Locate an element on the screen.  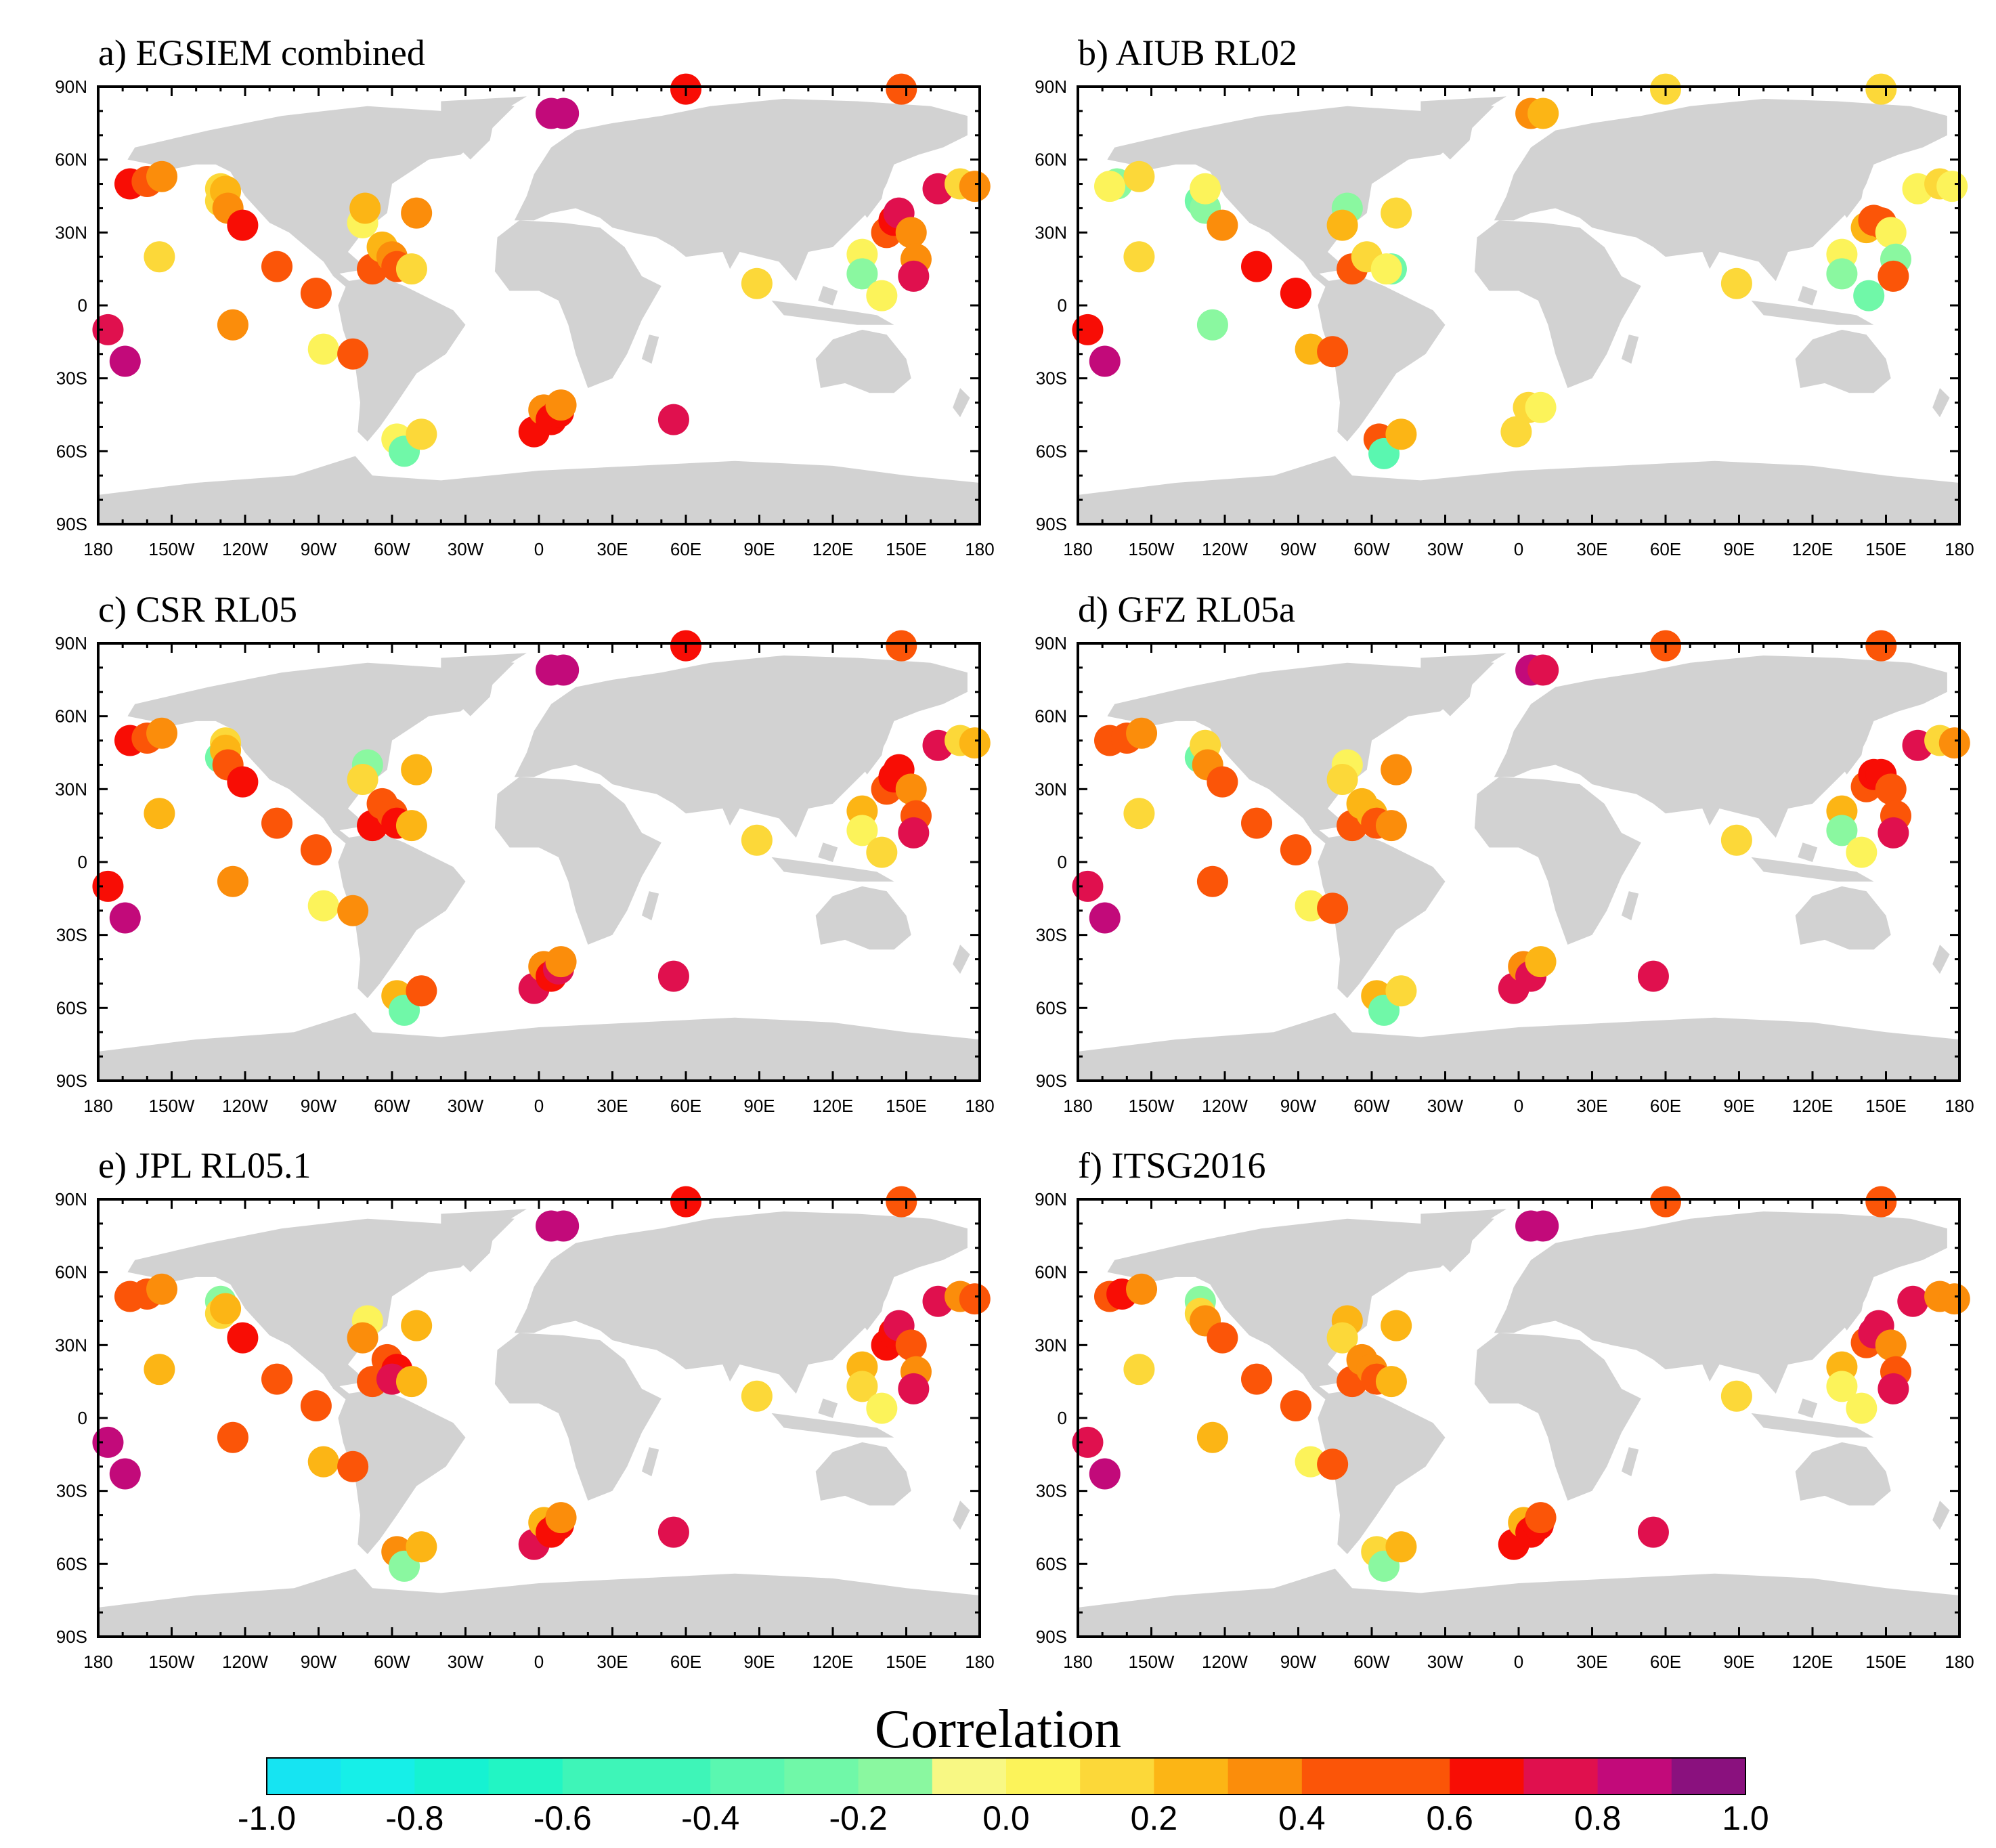
panel-title: e) JPL RL05.1 is located at coordinates (204, 1165).